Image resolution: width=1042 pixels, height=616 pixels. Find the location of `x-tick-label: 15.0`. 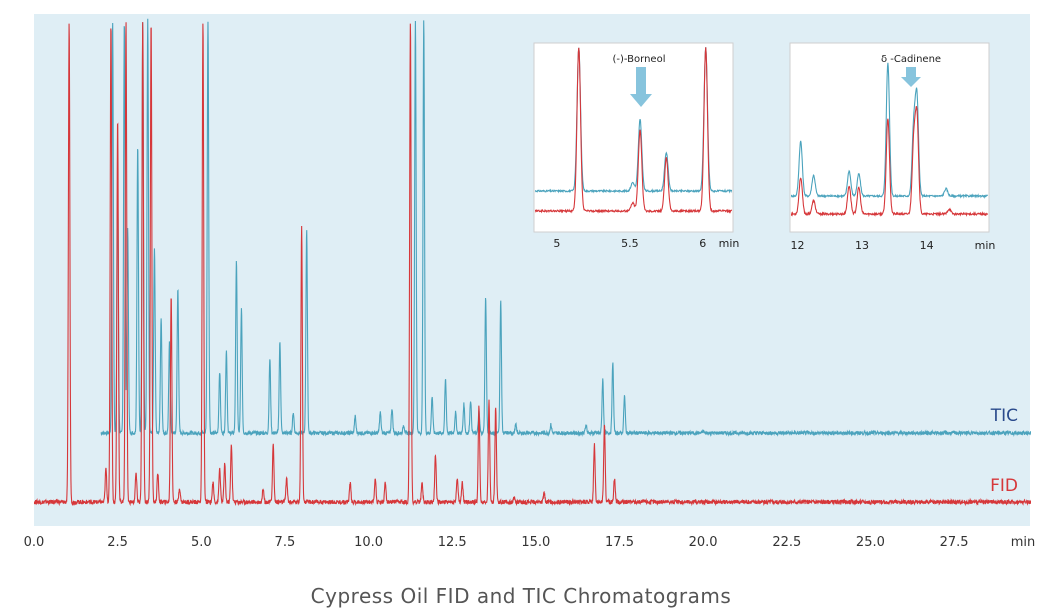

x-tick-label: 15.0 is located at coordinates (535, 542).